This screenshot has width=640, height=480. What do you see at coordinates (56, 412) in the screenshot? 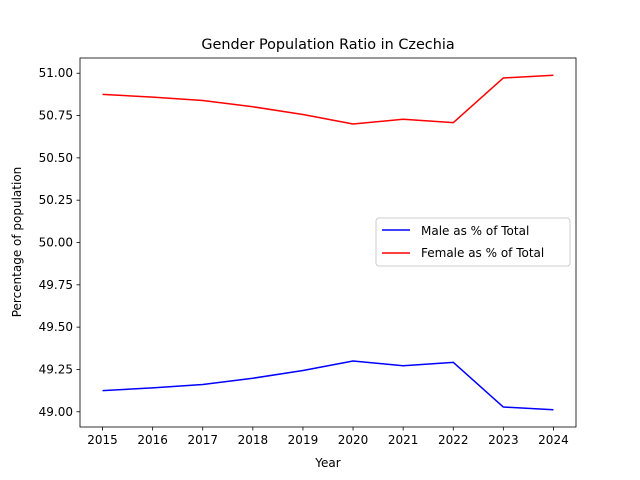
I see `y-tick-label: 49.00` at bounding box center [56, 412].